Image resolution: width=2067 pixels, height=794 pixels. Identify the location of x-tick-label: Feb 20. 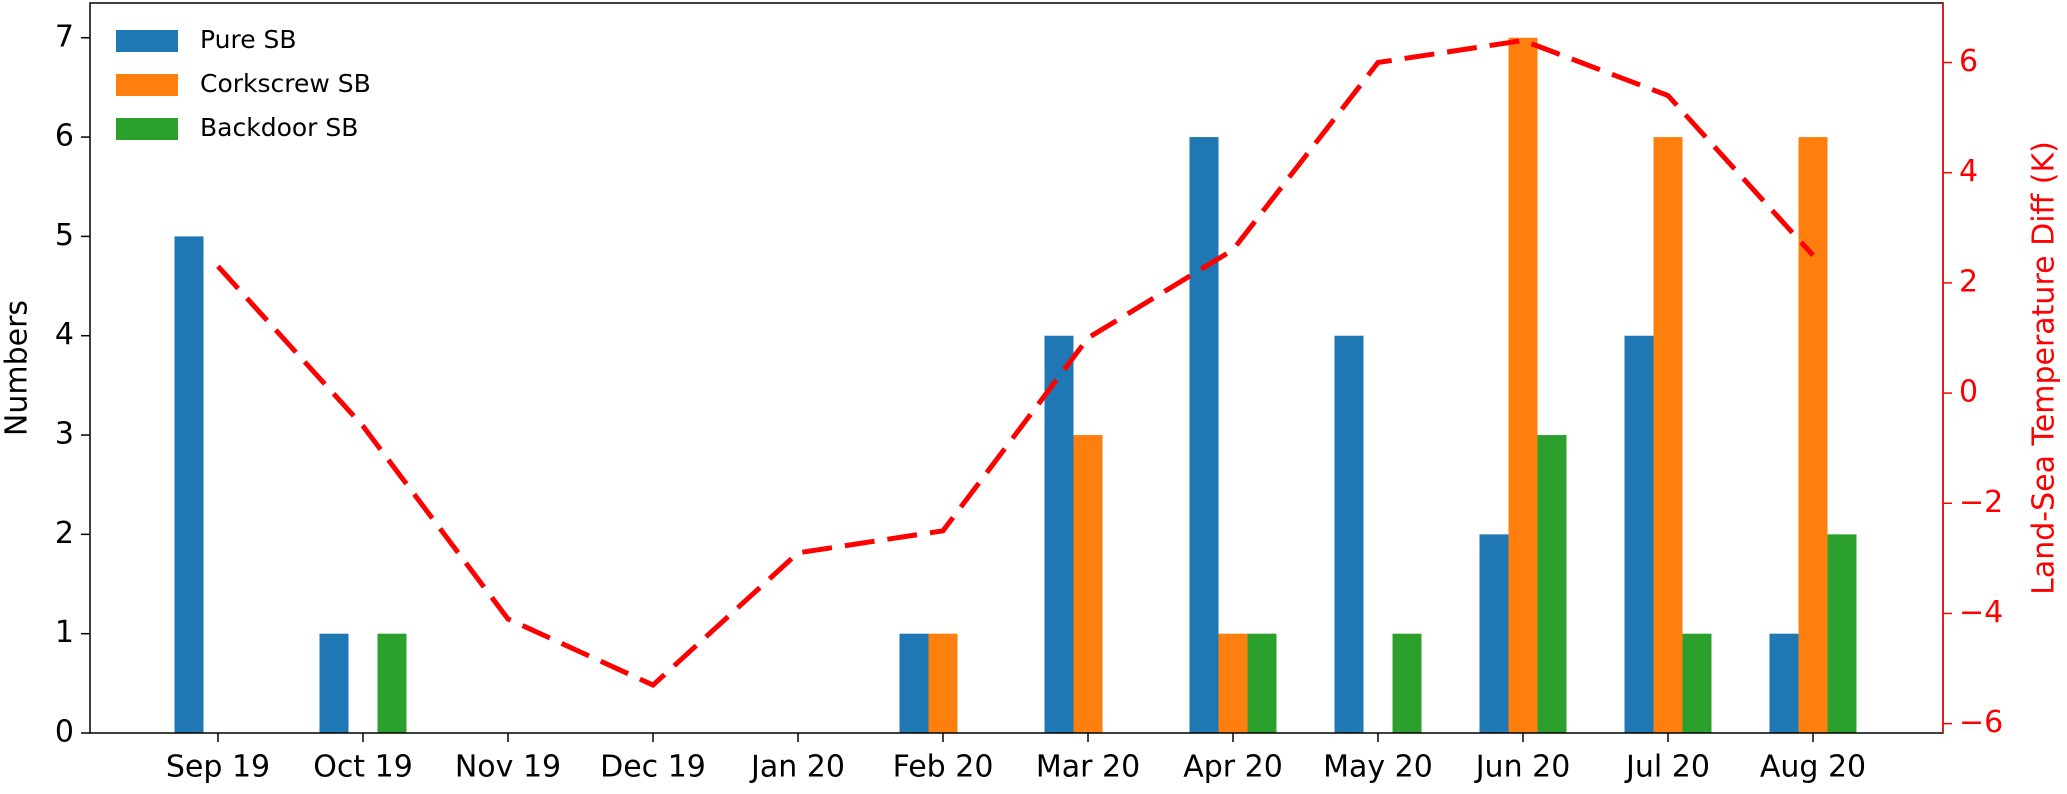
(943, 767).